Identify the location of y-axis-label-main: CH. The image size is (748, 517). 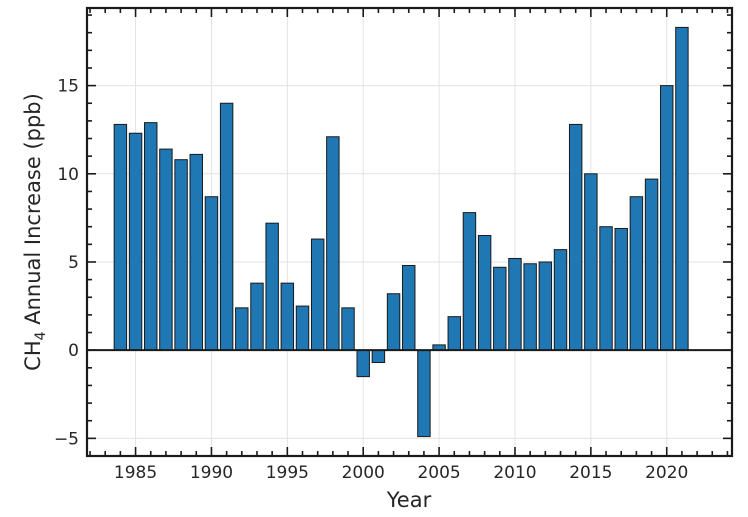
(33, 355).